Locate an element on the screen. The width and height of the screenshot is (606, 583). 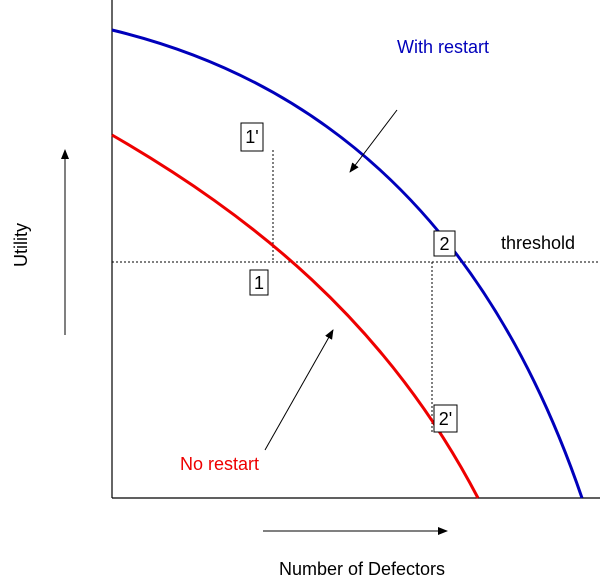
threshold-label: threshold is located at coordinates (538, 243).